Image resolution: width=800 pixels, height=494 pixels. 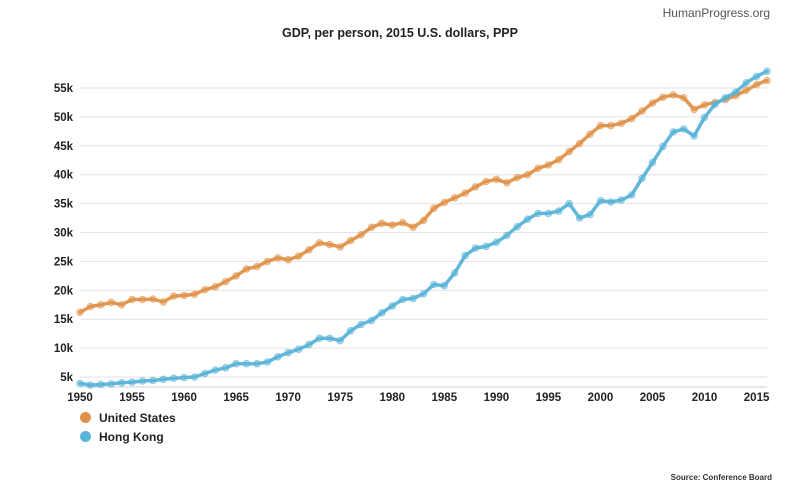 I want to click on legend-item-united-states: United States, so click(x=128, y=417).